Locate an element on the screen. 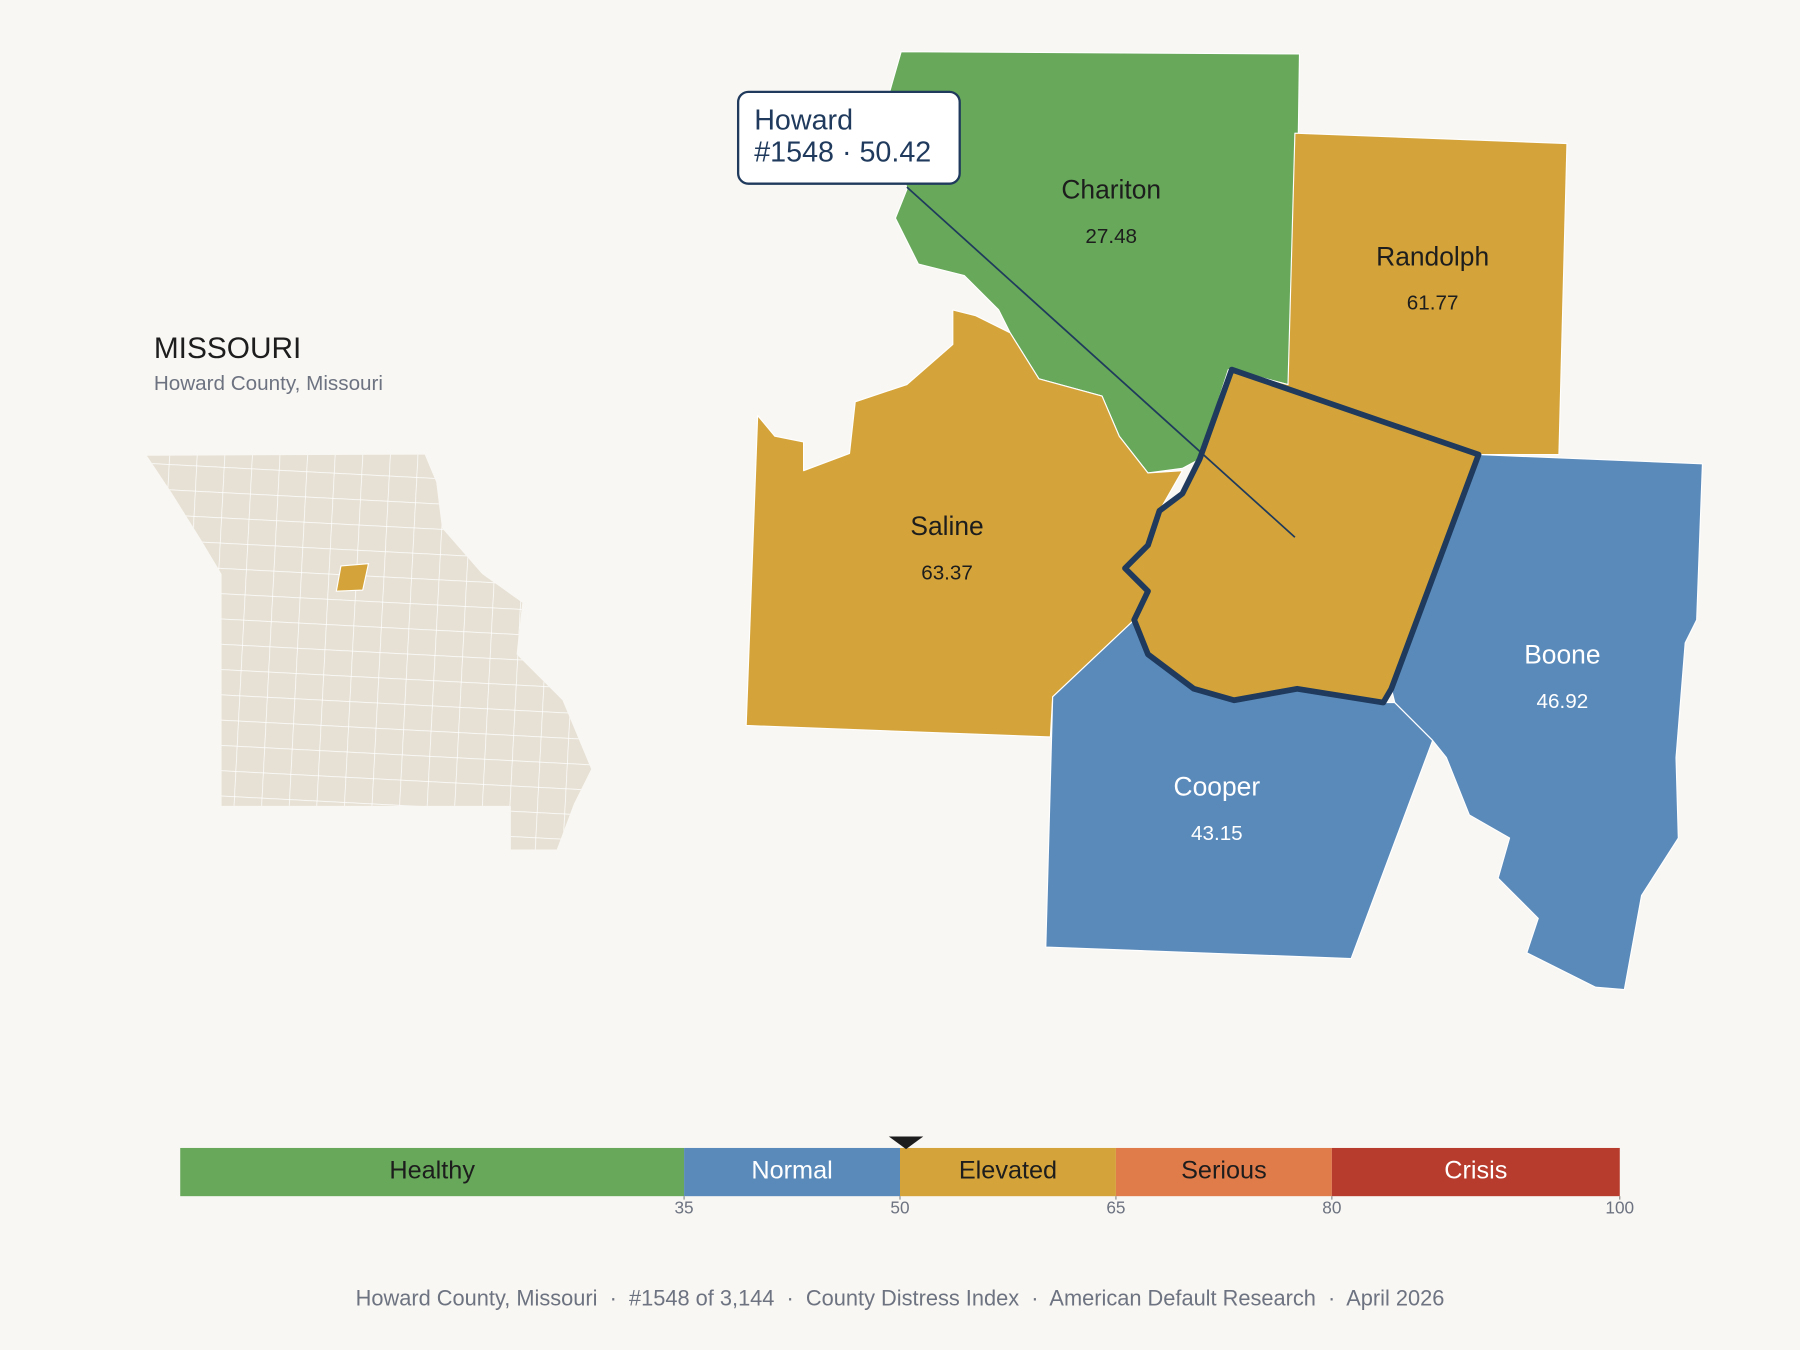 The width and height of the screenshot is (1800, 1350). county-shape is located at coordinates (1546, 722).